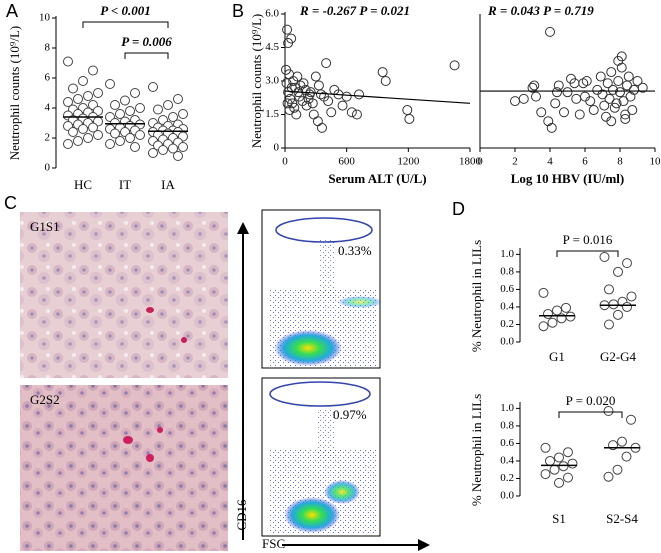 This screenshot has height=553, width=661. Describe the element at coordinates (377, 97) in the screenshot. I see `trend-line` at that location.